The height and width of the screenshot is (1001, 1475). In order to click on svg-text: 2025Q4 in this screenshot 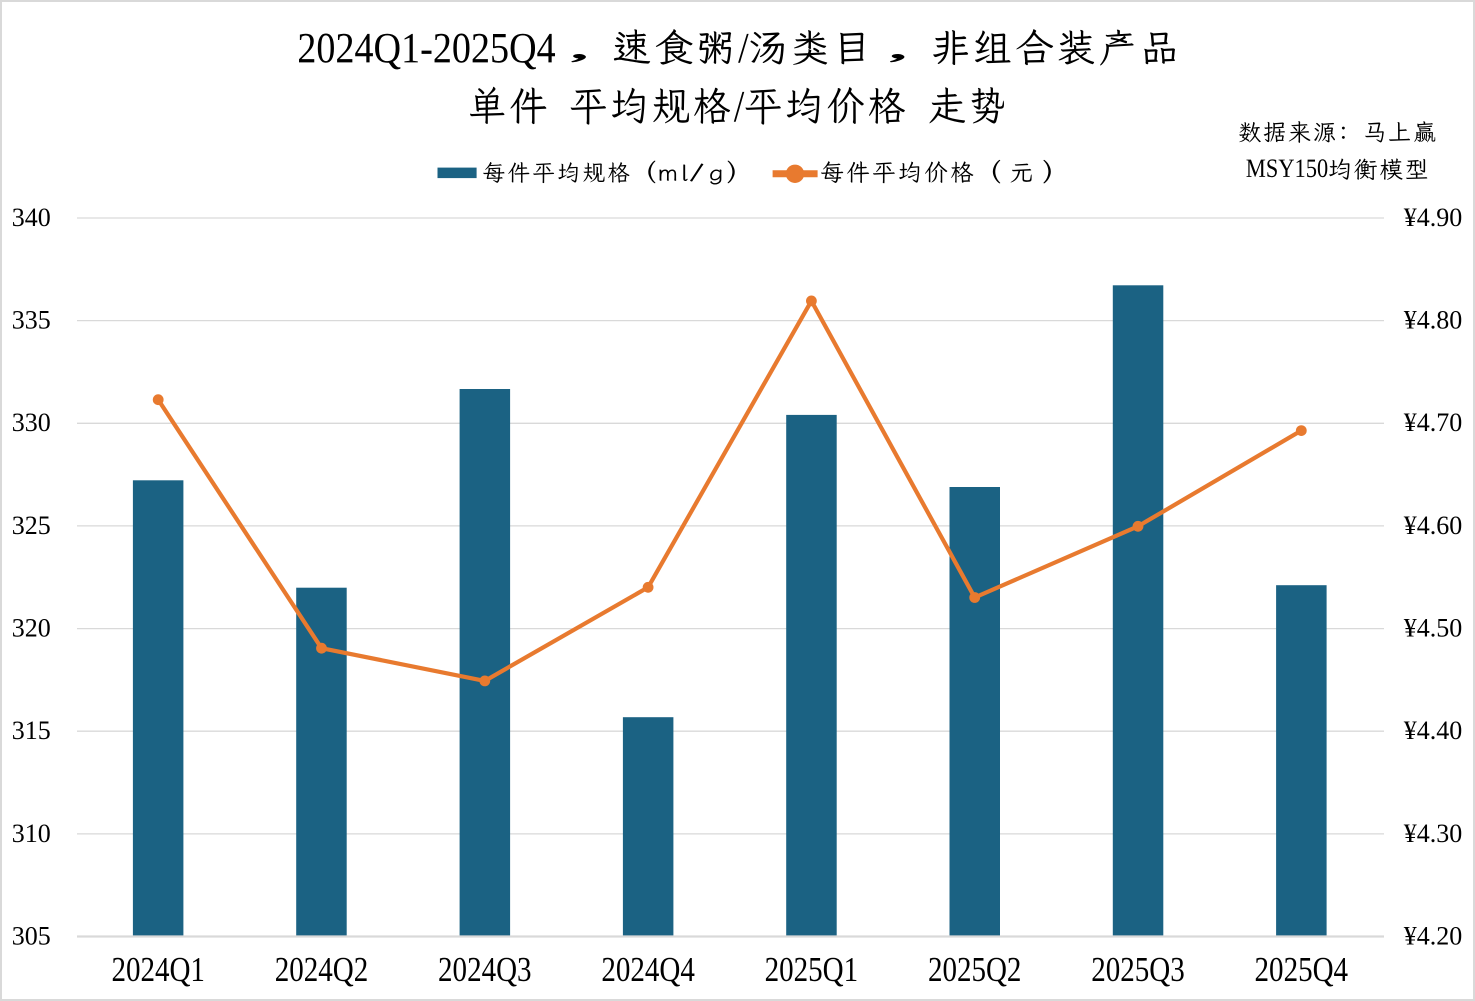, I will do `click(1302, 970)`.